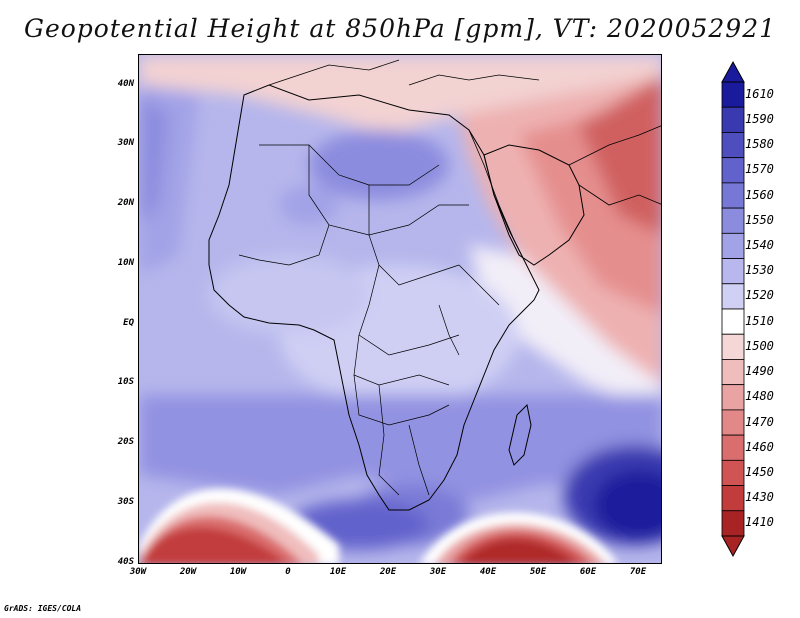 Image resolution: width=800 pixels, height=618 pixels. I want to click on colorbar-label: 1470, so click(759, 421).